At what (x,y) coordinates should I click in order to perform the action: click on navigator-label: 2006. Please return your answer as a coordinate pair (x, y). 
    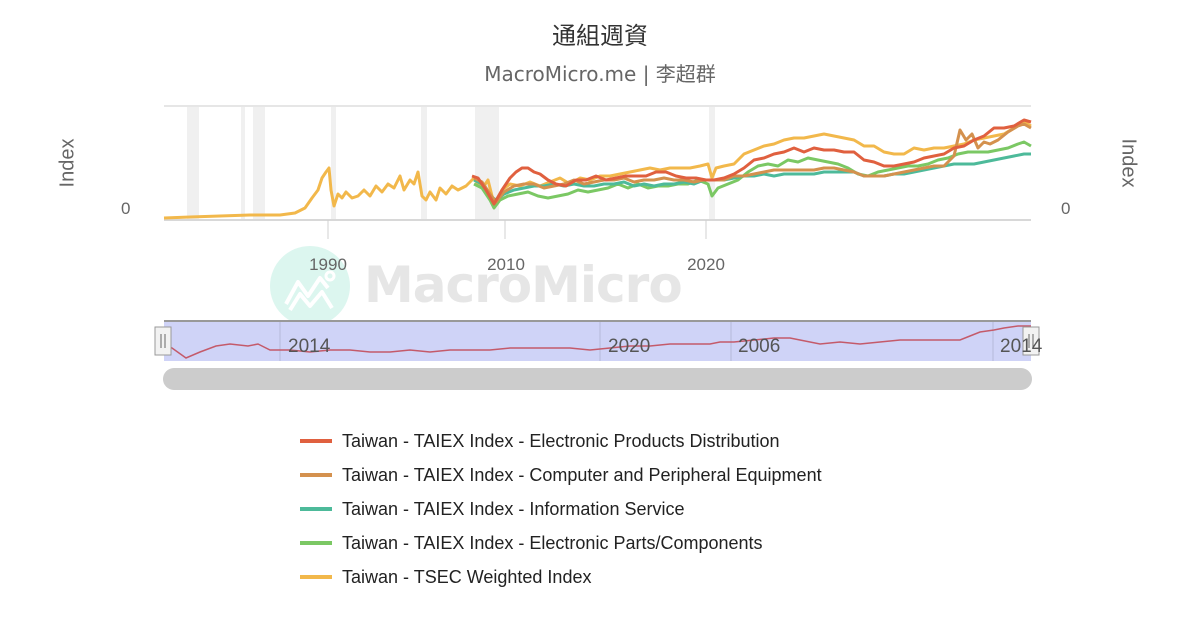
    Looking at the image, I should click on (759, 346).